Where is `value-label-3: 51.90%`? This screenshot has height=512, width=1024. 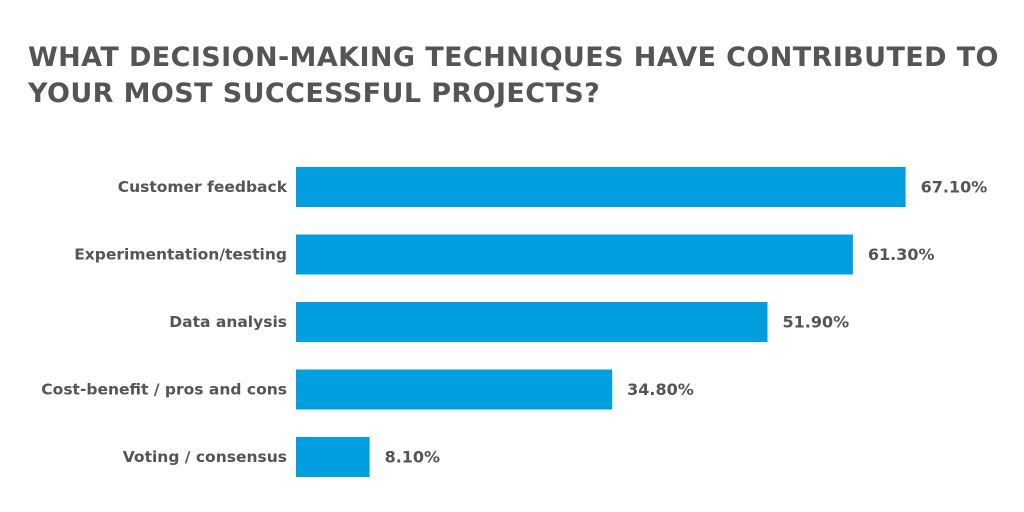 value-label-3: 51.90% is located at coordinates (816, 322).